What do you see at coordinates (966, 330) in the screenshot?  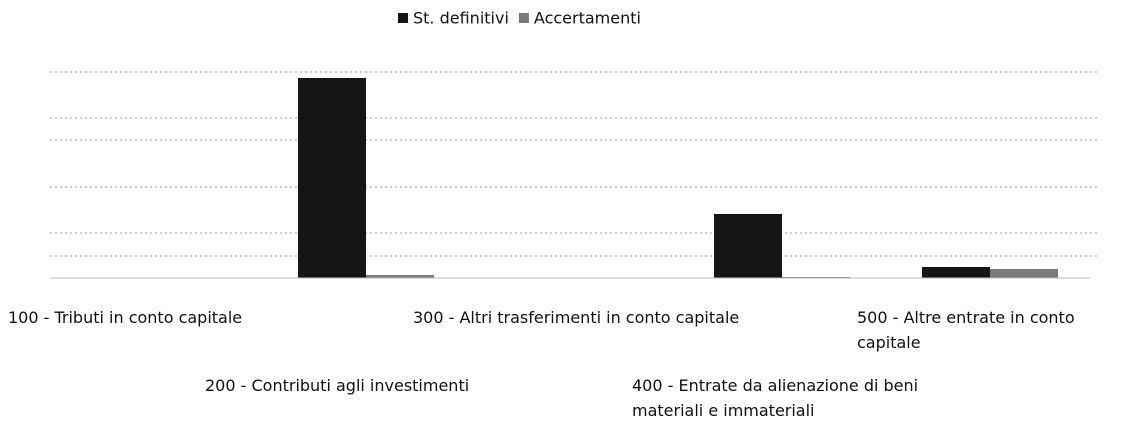 I see `x-tick-label: 500 - Altre entrate in conto capitale` at bounding box center [966, 330].